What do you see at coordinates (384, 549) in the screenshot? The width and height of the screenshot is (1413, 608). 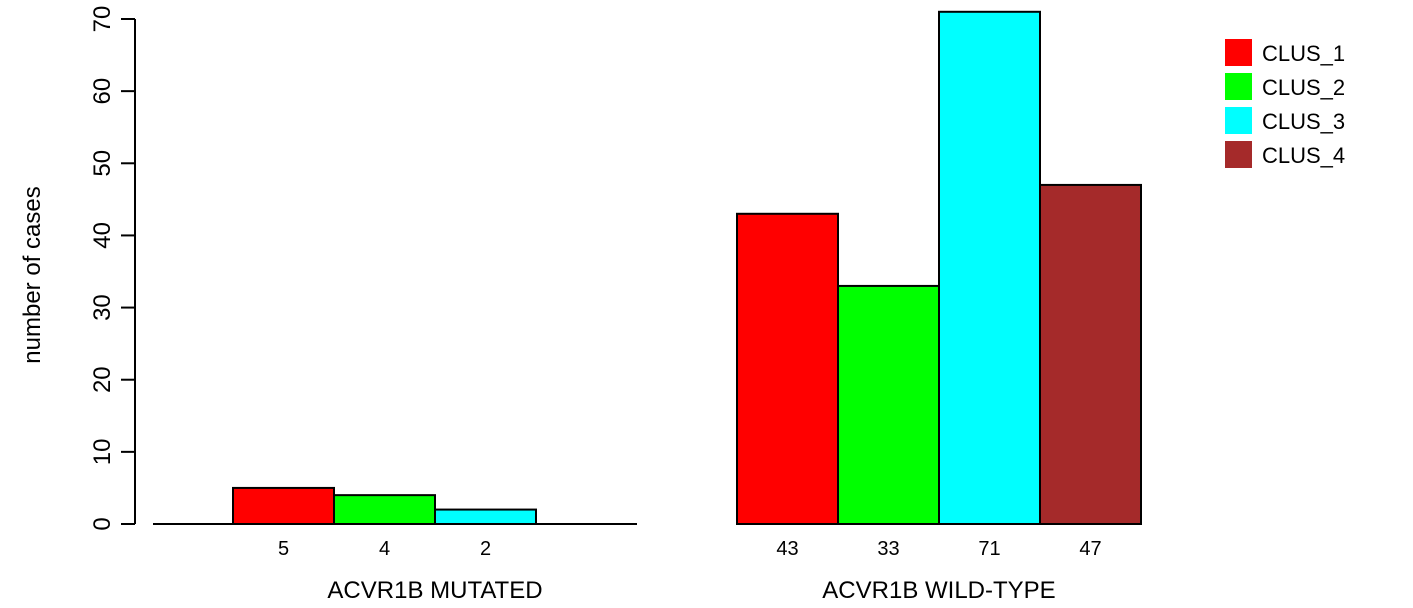 I see `data-label: 4` at bounding box center [384, 549].